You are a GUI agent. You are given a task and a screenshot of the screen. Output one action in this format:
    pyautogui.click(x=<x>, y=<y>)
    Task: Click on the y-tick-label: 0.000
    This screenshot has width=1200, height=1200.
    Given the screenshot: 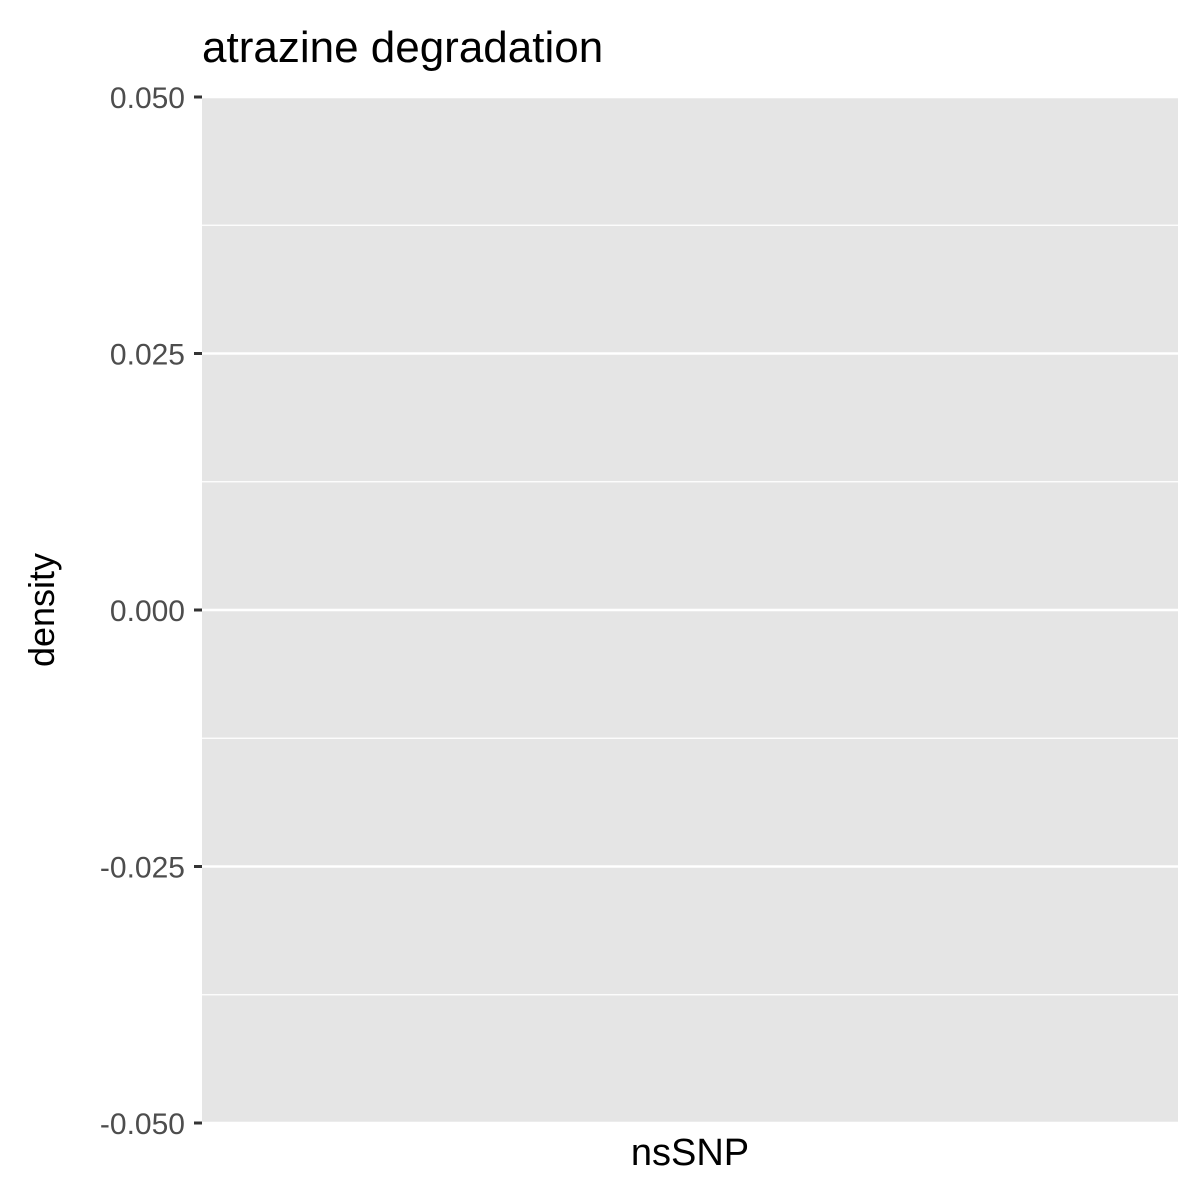 What is the action you would take?
    pyautogui.click(x=147, y=611)
    